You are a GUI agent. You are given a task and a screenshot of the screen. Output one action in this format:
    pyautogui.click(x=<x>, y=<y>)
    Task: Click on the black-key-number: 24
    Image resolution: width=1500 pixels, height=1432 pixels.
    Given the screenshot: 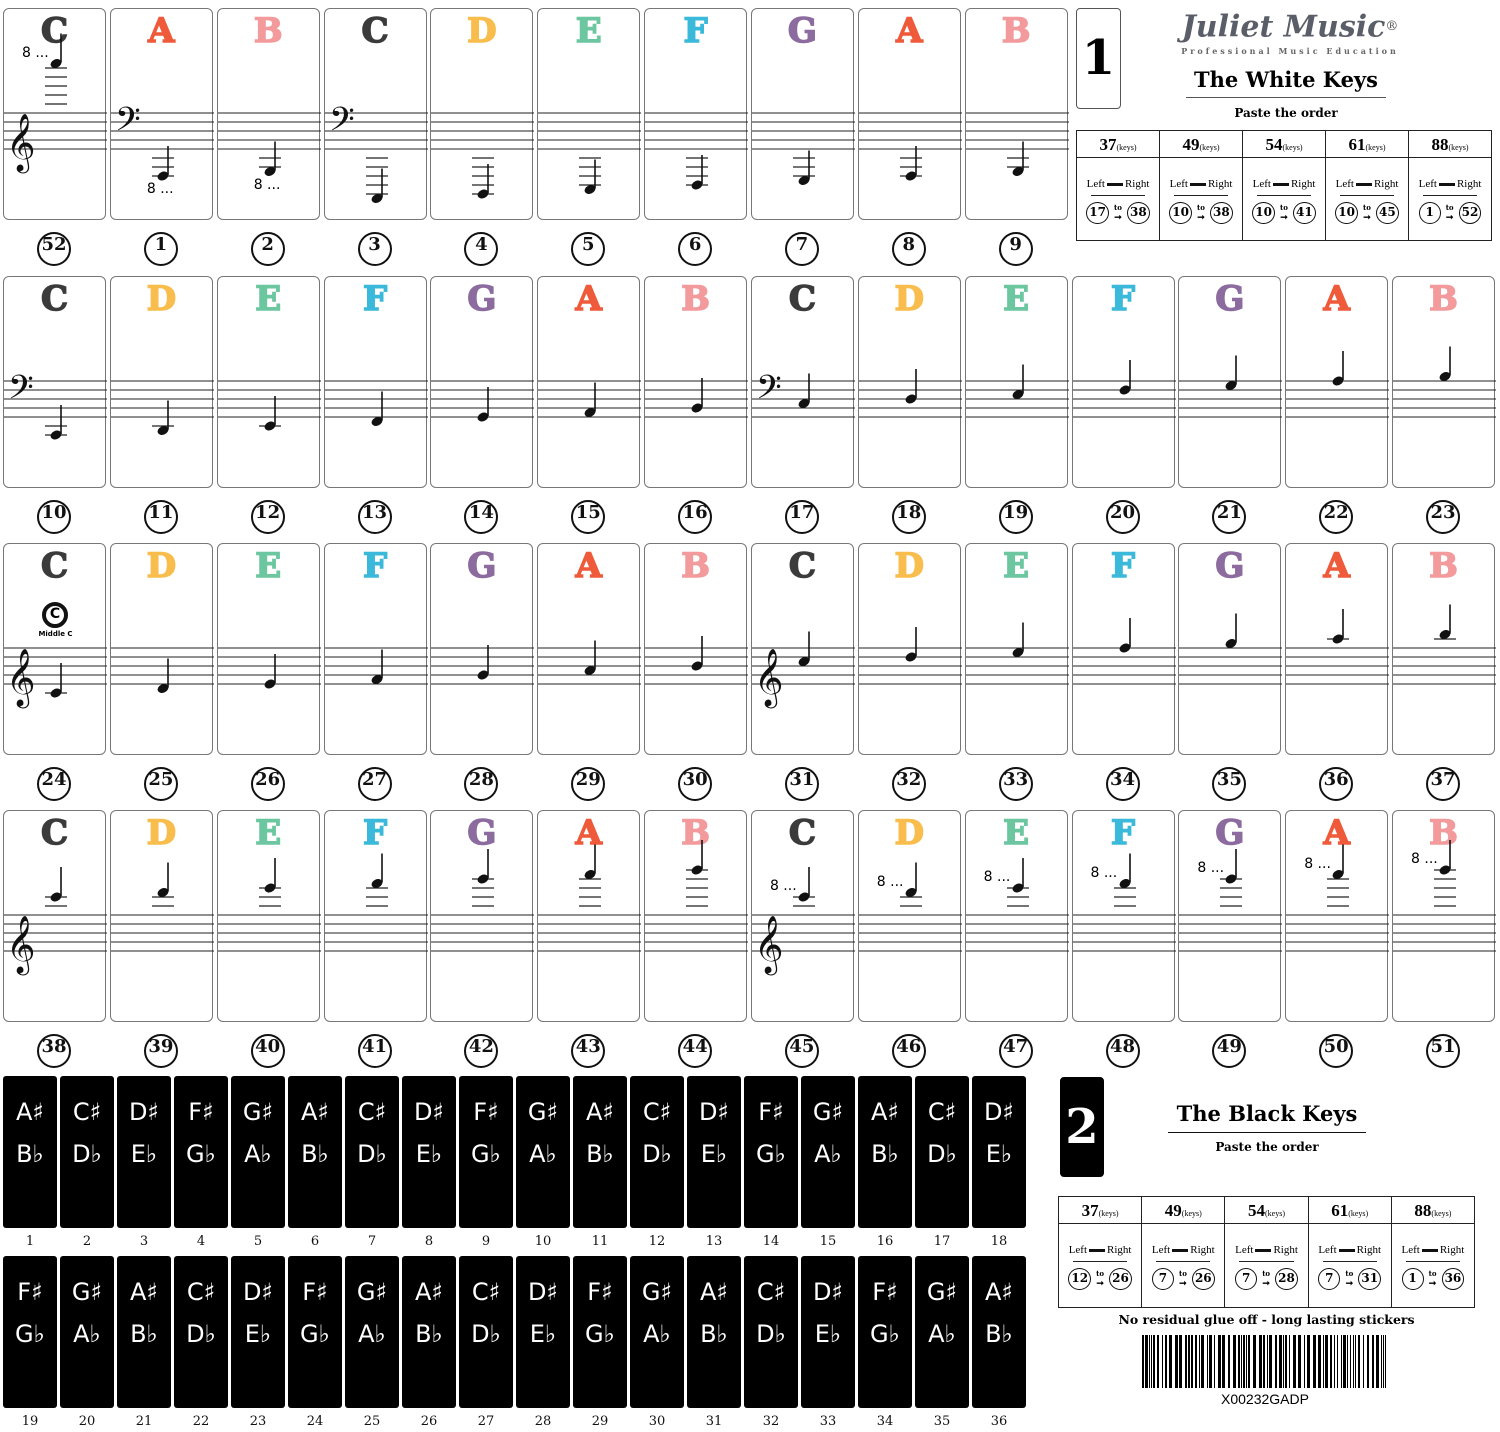 What is the action you would take?
    pyautogui.click(x=315, y=1421)
    